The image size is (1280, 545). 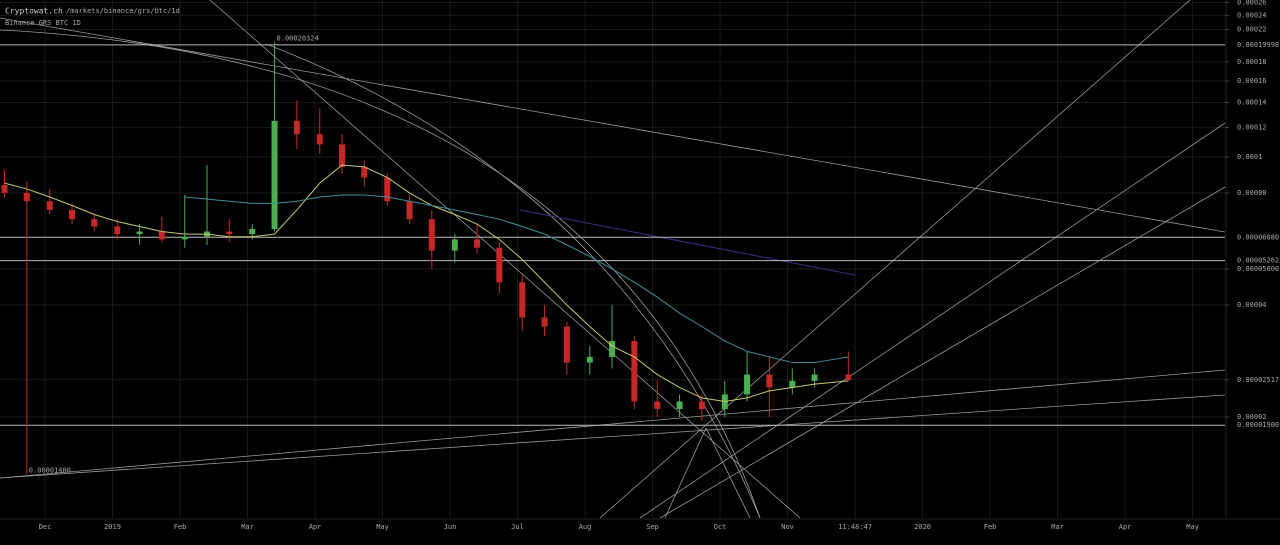 I want to click on x-tick-label: Jul, so click(x=517, y=527).